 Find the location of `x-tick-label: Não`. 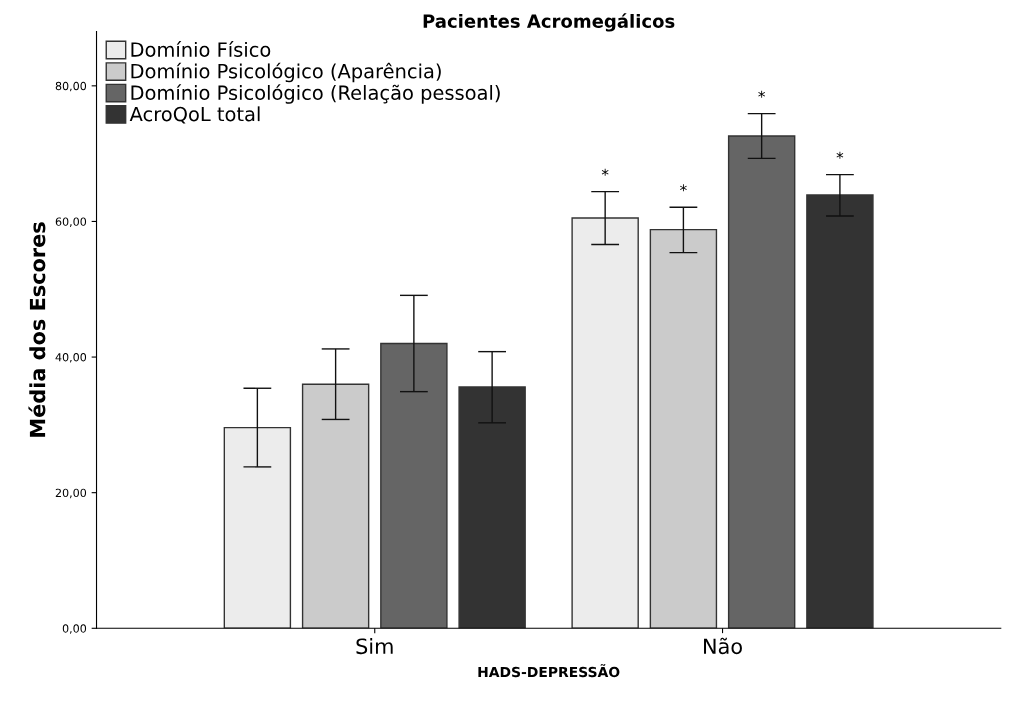

x-tick-label: Não is located at coordinates (723, 646).